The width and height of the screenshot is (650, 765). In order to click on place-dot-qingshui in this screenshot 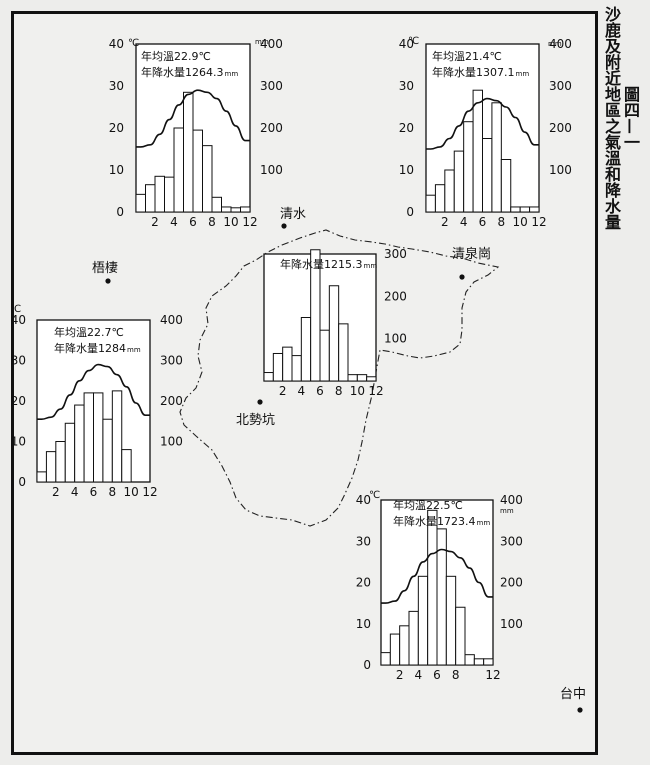, I will do `click(284, 226)`.